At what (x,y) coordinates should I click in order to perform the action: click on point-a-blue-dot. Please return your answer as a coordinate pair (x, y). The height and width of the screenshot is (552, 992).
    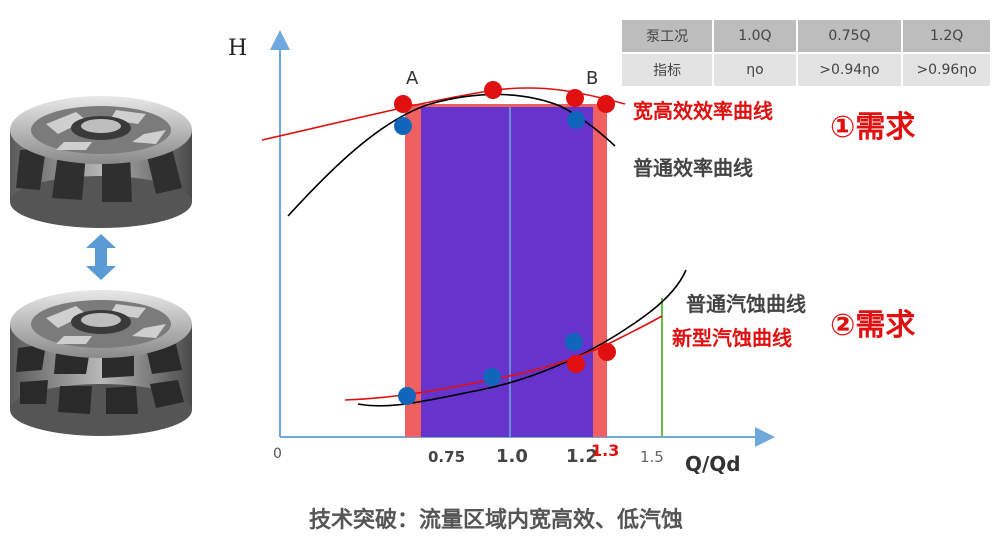
    Looking at the image, I should click on (403, 126).